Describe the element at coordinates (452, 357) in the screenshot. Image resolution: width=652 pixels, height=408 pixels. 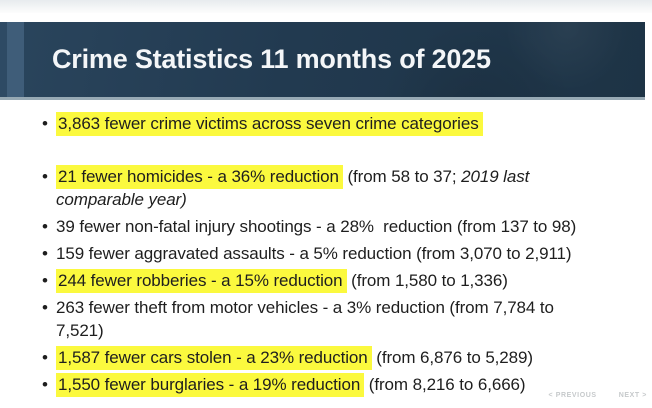
I see `text-segment: (from 6,876 to 5,289)` at that location.